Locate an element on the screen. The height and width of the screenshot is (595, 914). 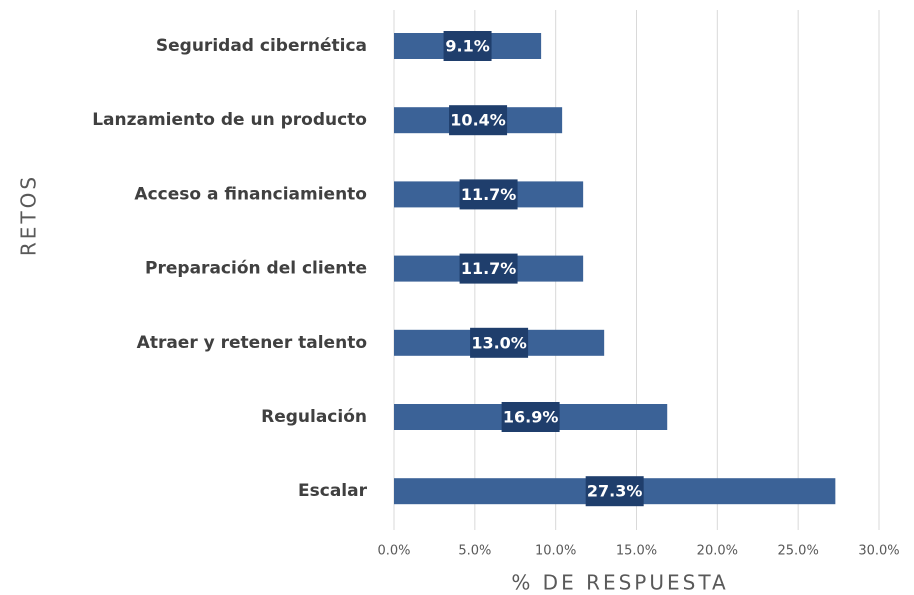
y-tick-label: Seguridad cibernética is located at coordinates (261, 46).